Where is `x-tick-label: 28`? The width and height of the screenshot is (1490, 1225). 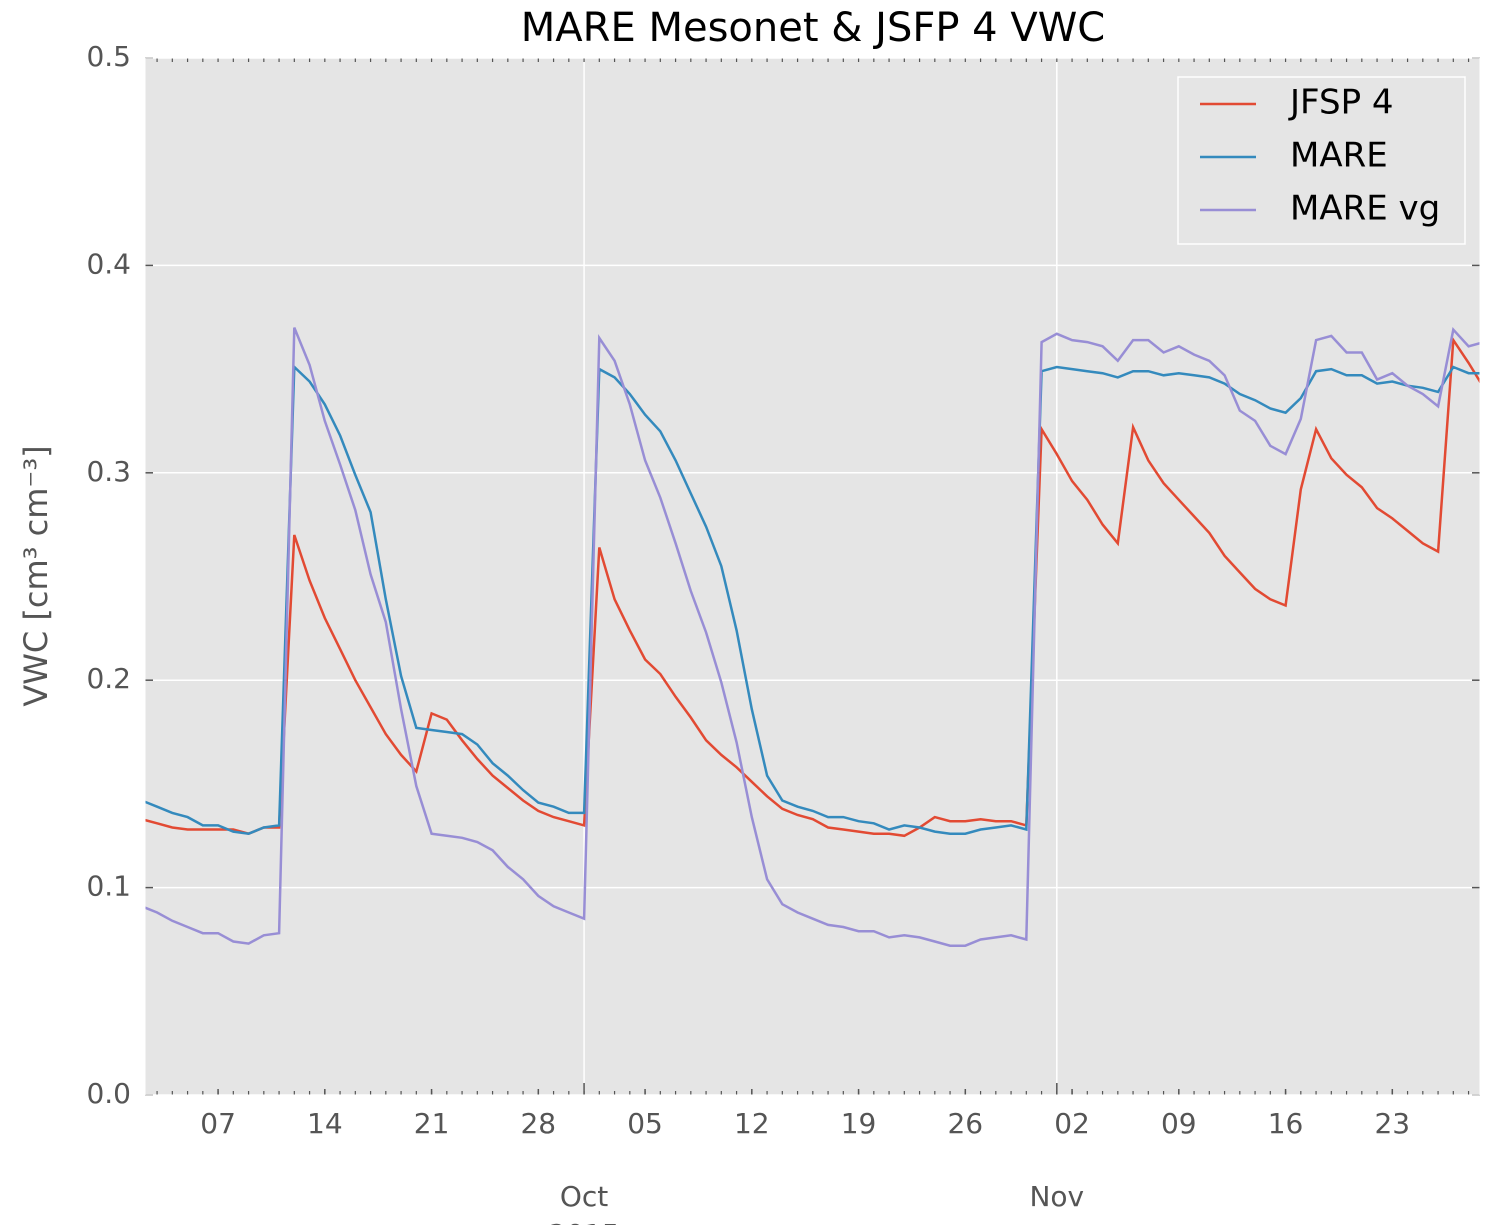
x-tick-label: 28 is located at coordinates (538, 1123).